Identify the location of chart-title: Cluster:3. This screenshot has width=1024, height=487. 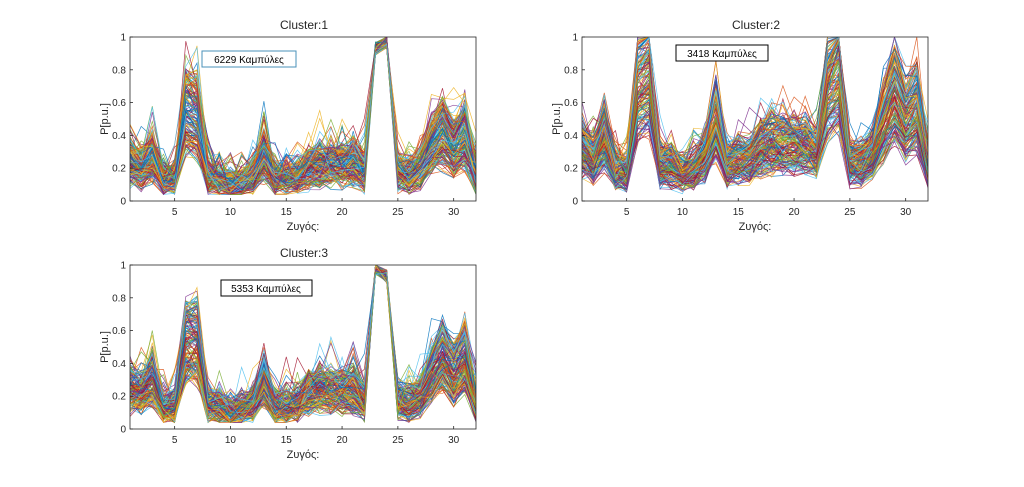
(304, 253).